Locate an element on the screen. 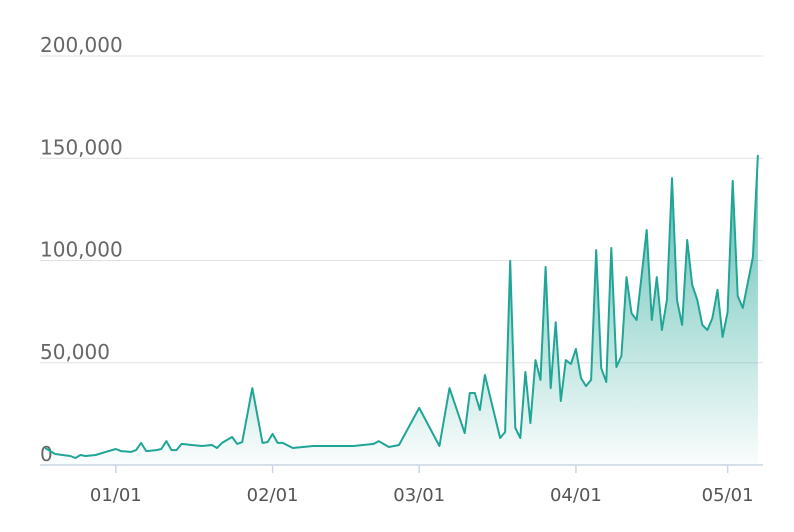 The width and height of the screenshot is (794, 532). x-tick-label: 03/01 is located at coordinates (419, 495).